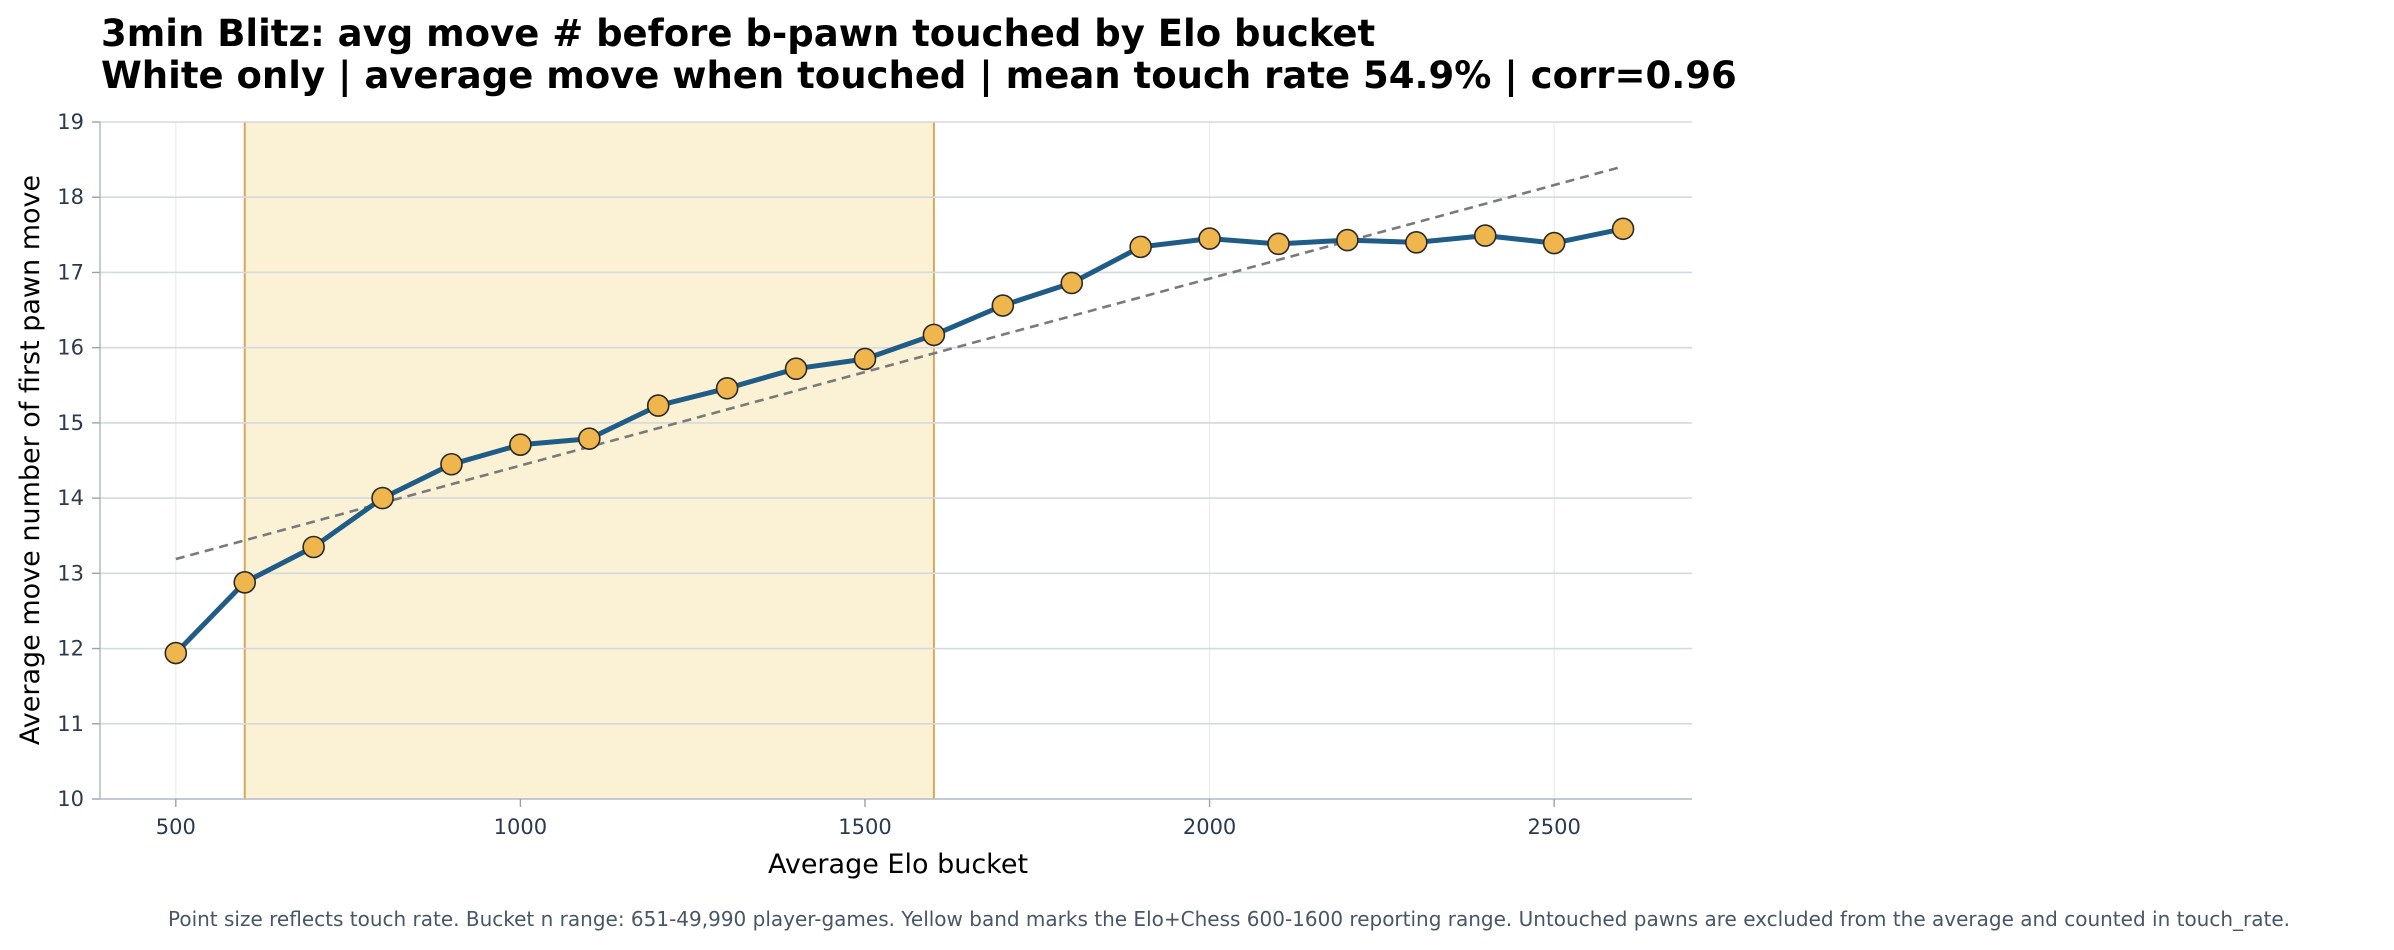  What do you see at coordinates (70, 122) in the screenshot?
I see `y-tick-label: 19` at bounding box center [70, 122].